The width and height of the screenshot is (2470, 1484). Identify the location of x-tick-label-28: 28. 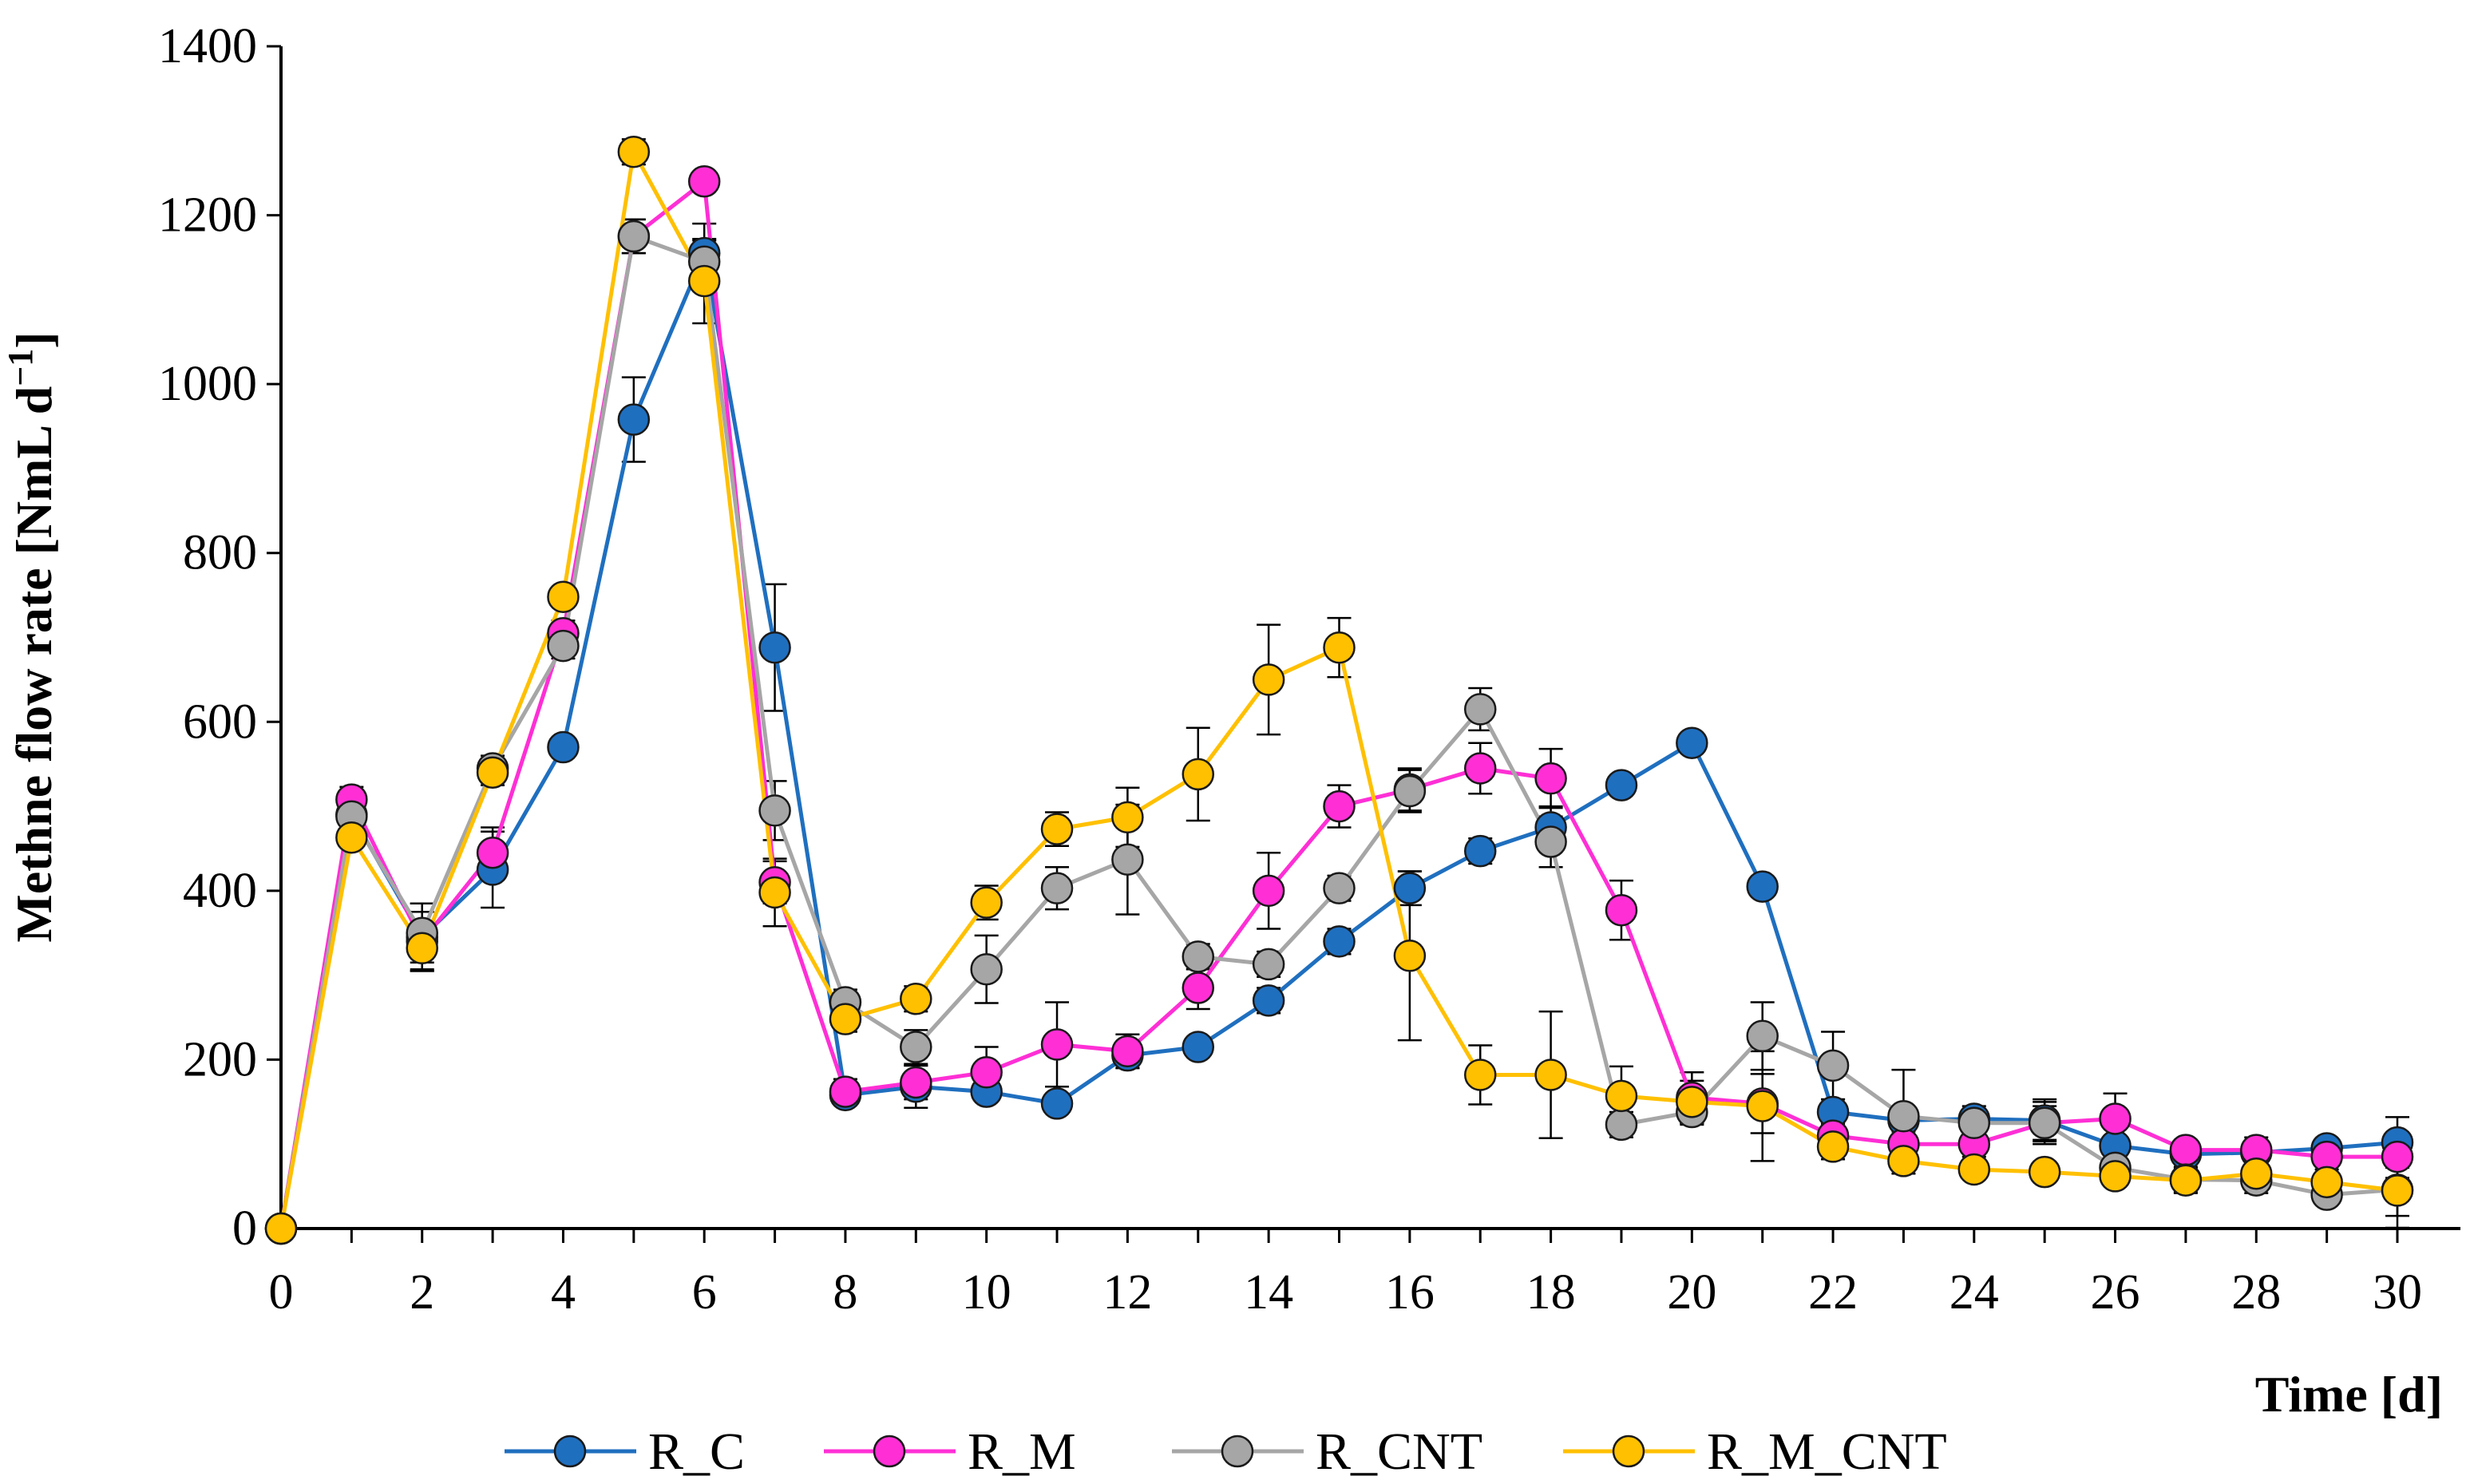
(2256, 1292).